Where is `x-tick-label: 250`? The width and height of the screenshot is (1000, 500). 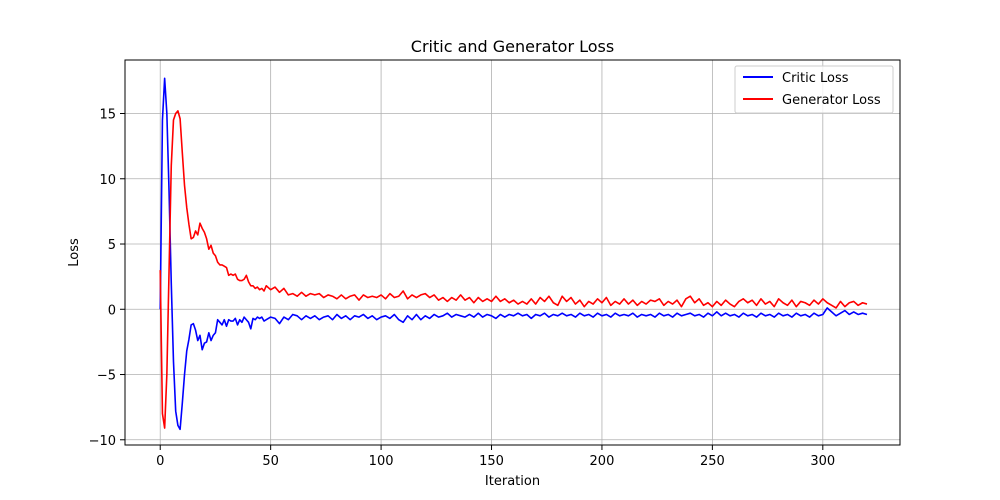 x-tick-label: 250 is located at coordinates (712, 461).